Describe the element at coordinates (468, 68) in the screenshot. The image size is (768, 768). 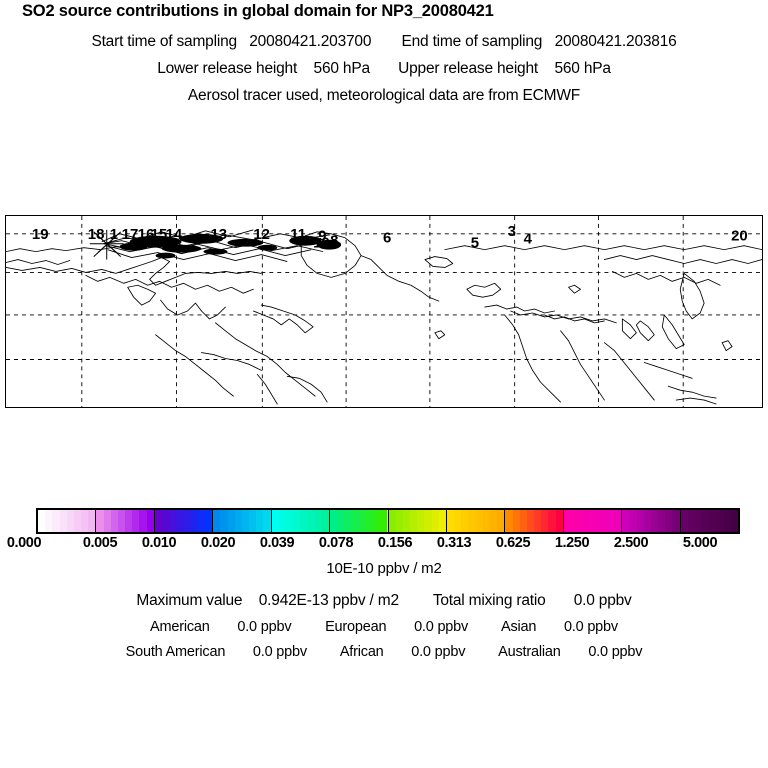
I see `upper-release-label: Upper release height` at that location.